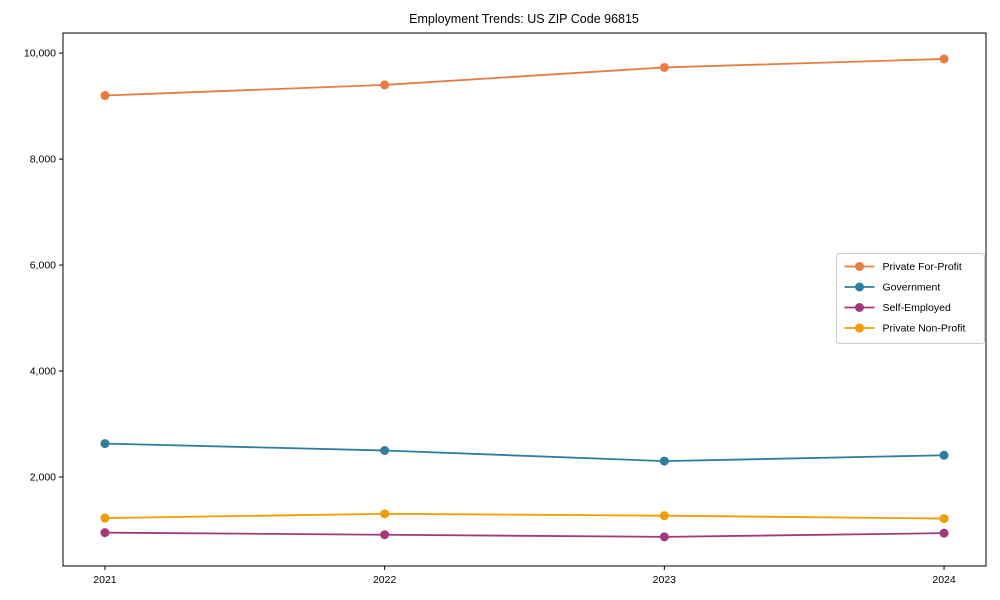 This screenshot has width=1000, height=600. What do you see at coordinates (944, 533) in the screenshot?
I see `data-point-self-employed-2024` at bounding box center [944, 533].